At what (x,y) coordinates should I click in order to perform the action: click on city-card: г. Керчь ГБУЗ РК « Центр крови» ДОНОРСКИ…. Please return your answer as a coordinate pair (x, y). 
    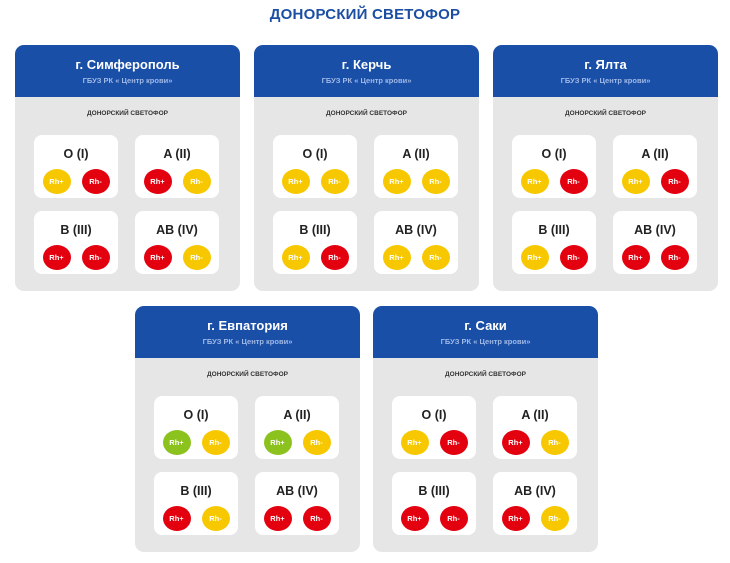
    Looking at the image, I should click on (366, 168).